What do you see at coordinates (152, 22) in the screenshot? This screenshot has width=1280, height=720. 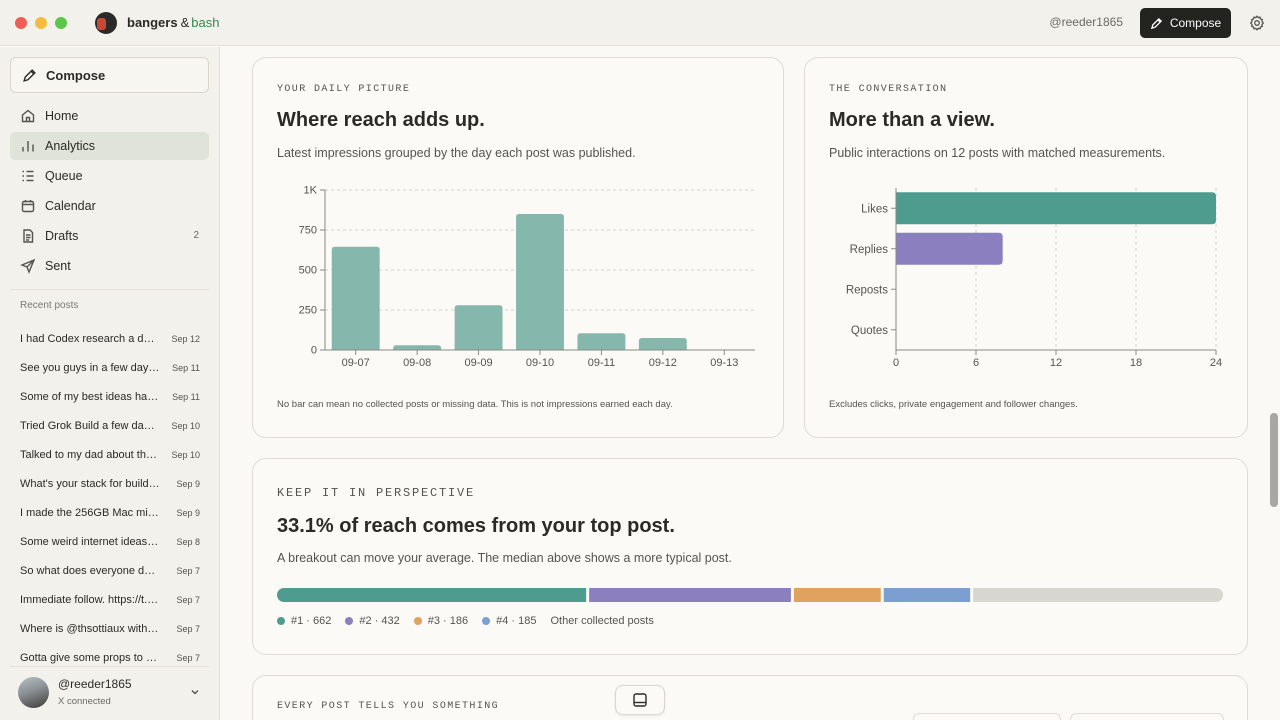 I see `app-name-main: bangers` at bounding box center [152, 22].